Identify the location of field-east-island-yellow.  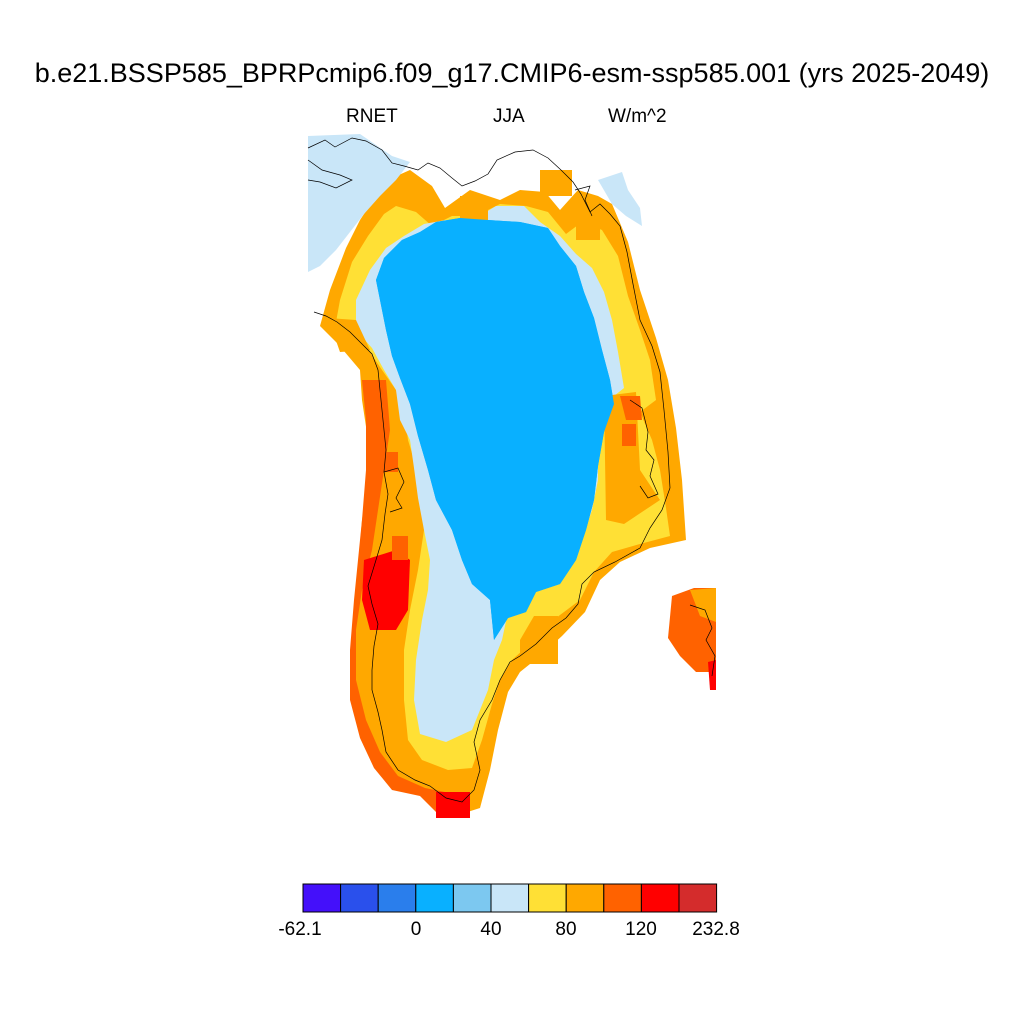
(703, 605).